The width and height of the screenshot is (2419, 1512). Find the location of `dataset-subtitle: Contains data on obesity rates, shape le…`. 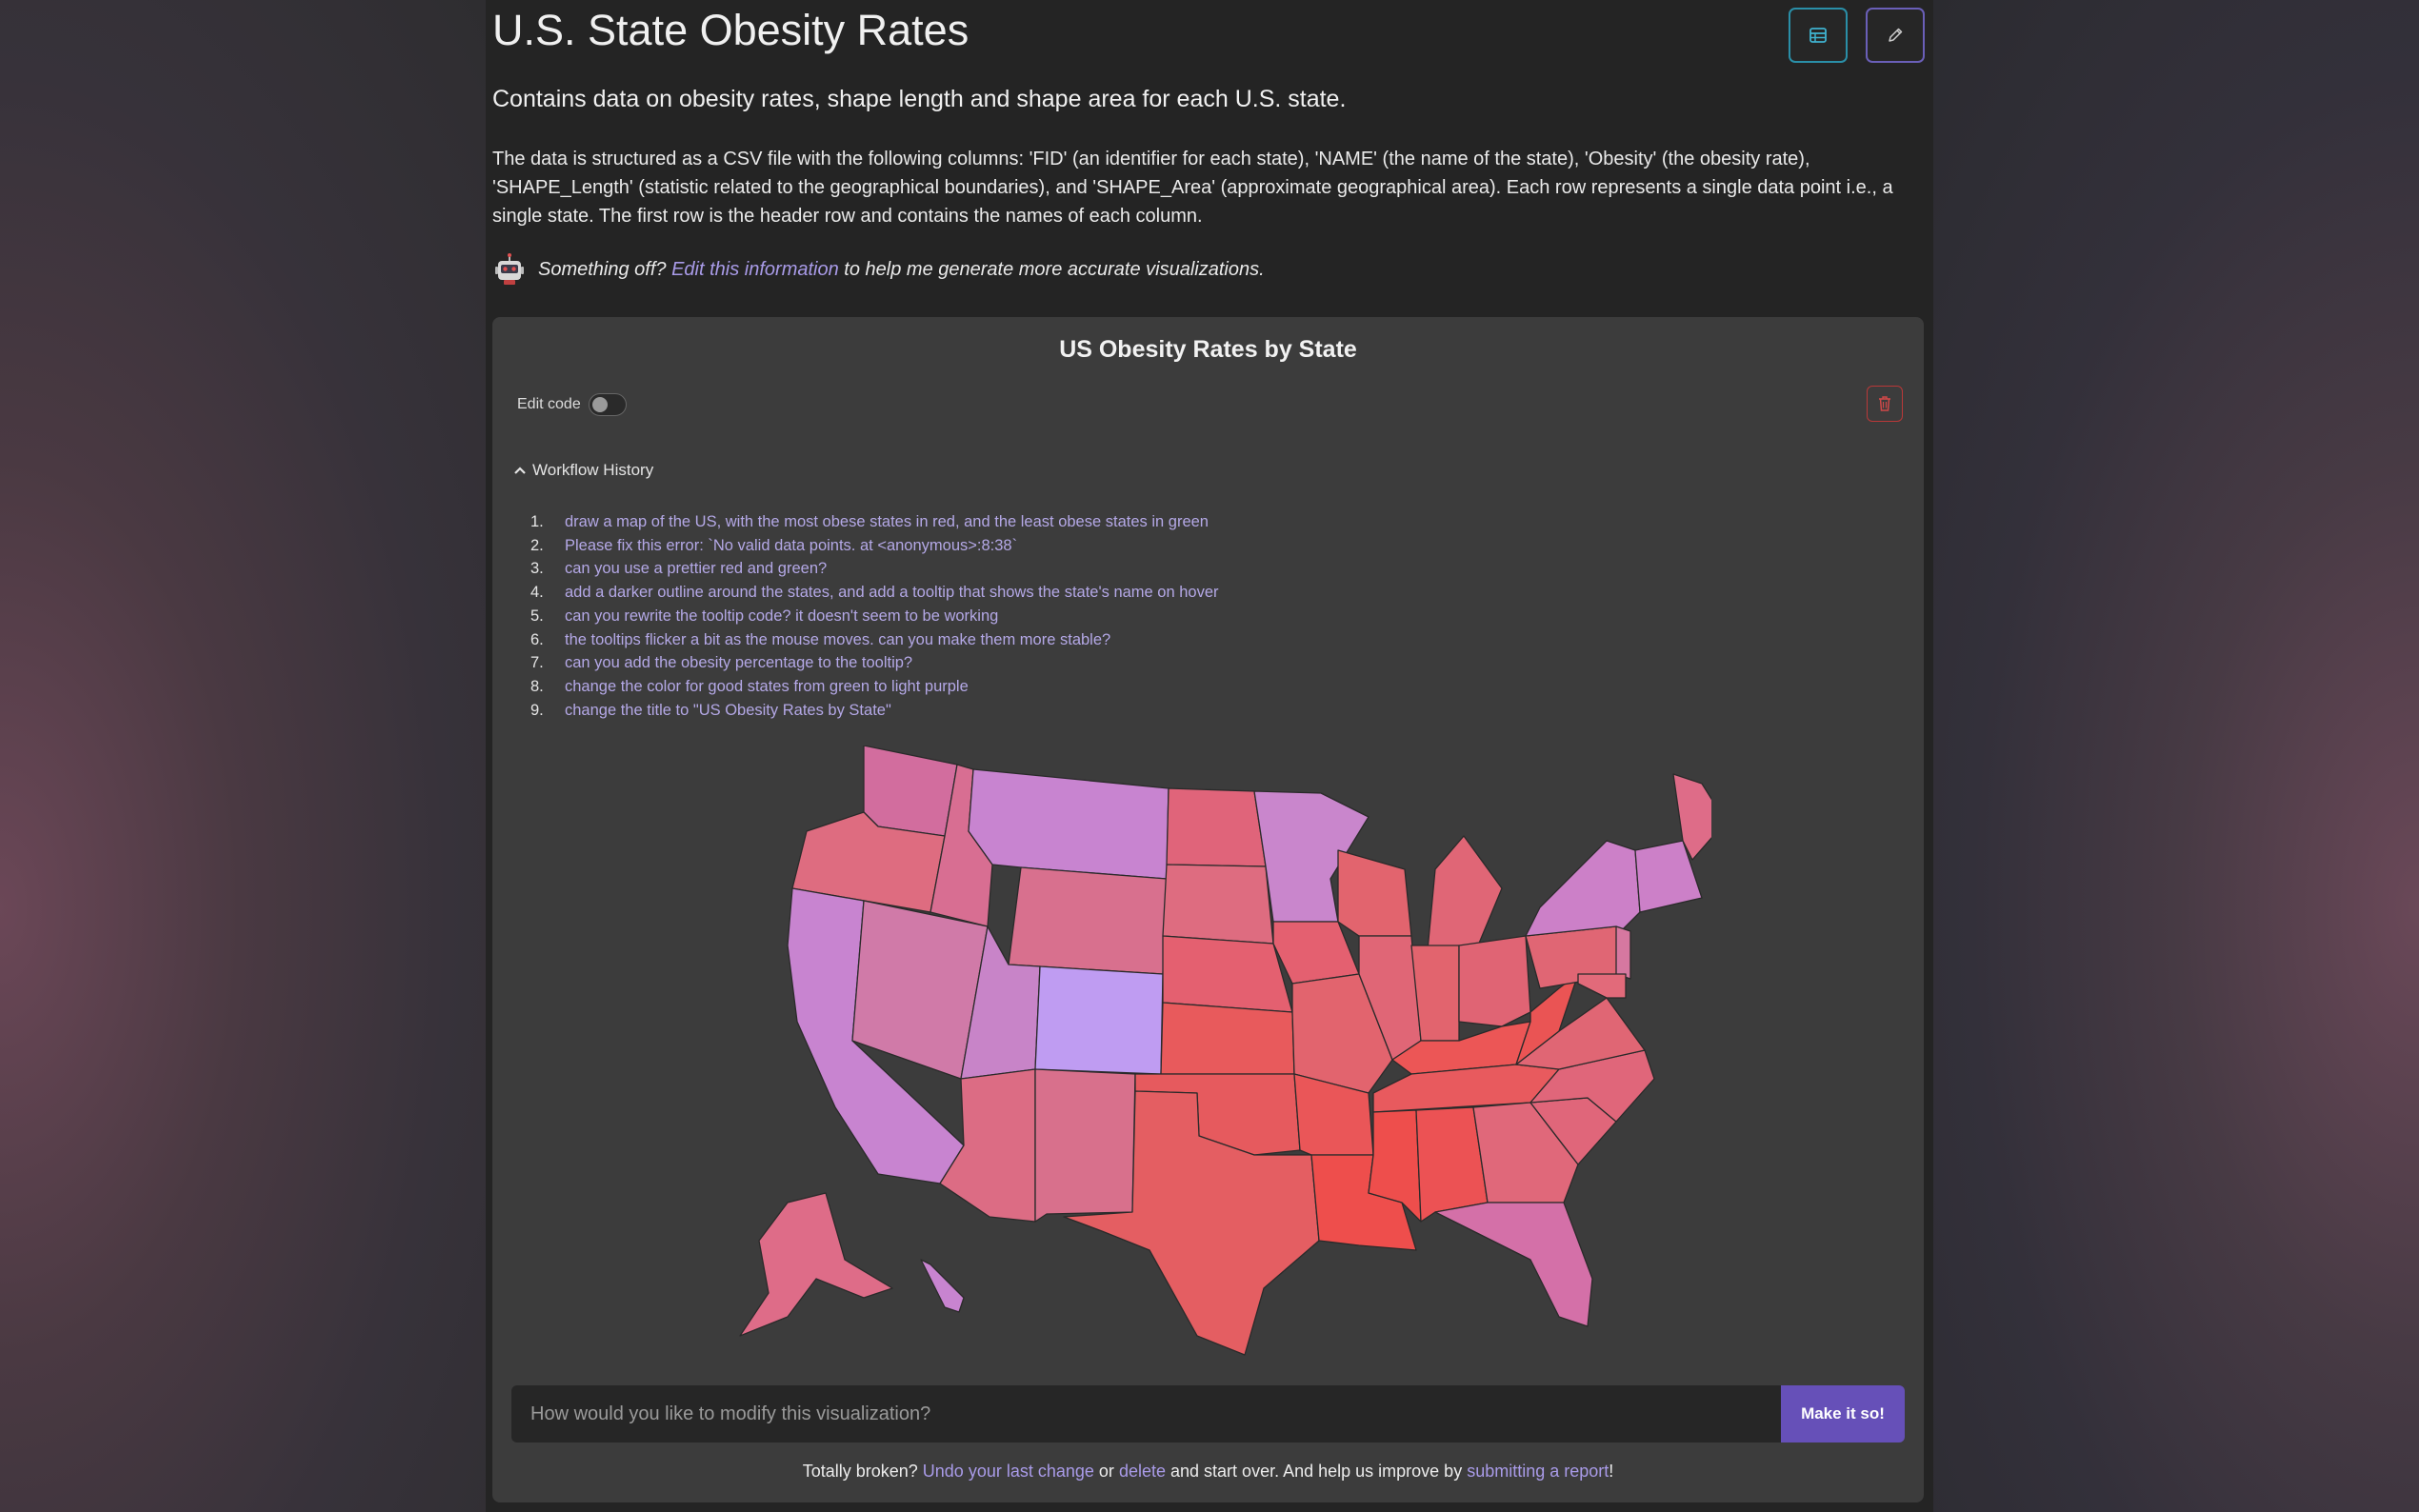

dataset-subtitle: Contains data on obesity rates, shape le… is located at coordinates (919, 99).